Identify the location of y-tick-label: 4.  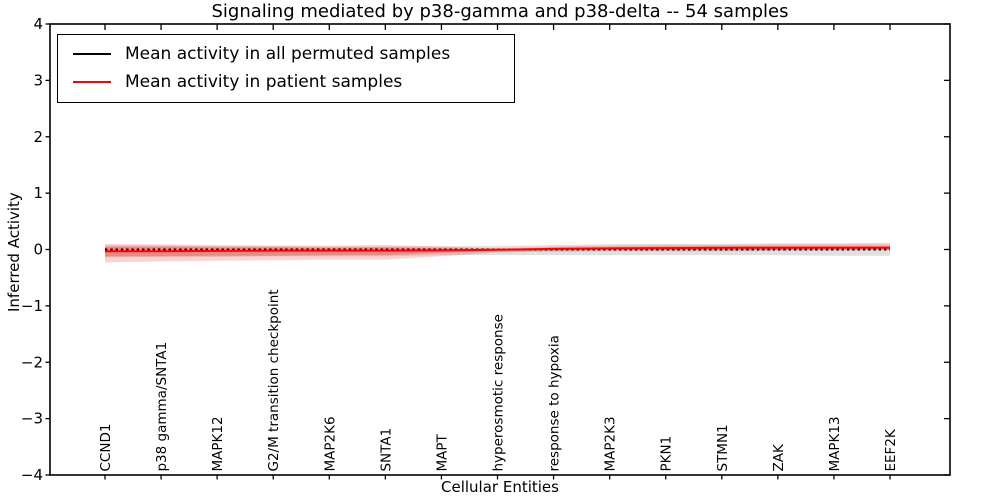
(38, 24).